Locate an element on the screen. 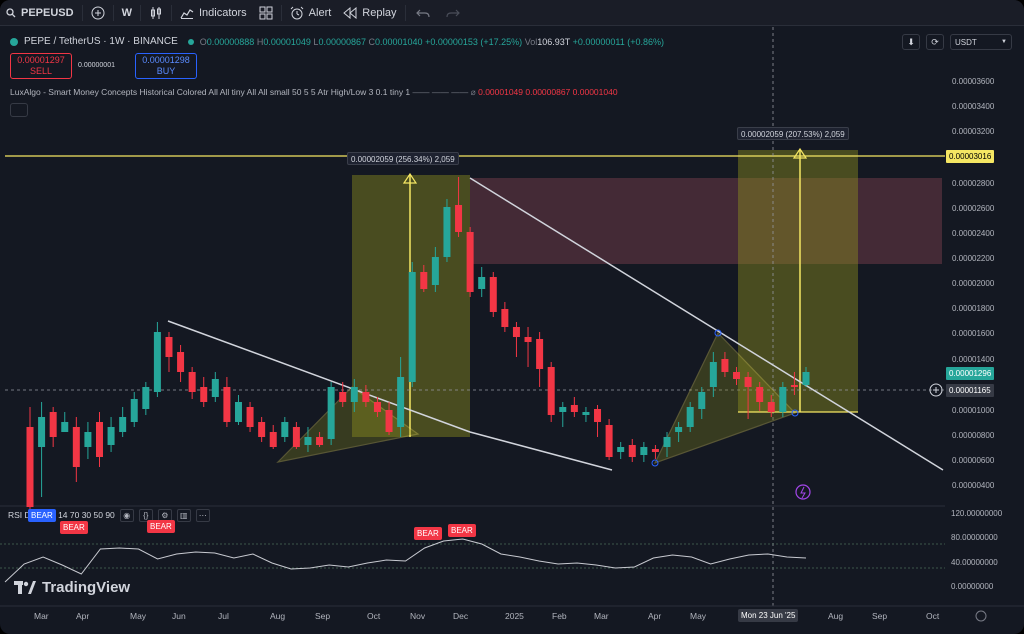 The image size is (1024, 634). indicators-button: Indicators is located at coordinates (213, 13).